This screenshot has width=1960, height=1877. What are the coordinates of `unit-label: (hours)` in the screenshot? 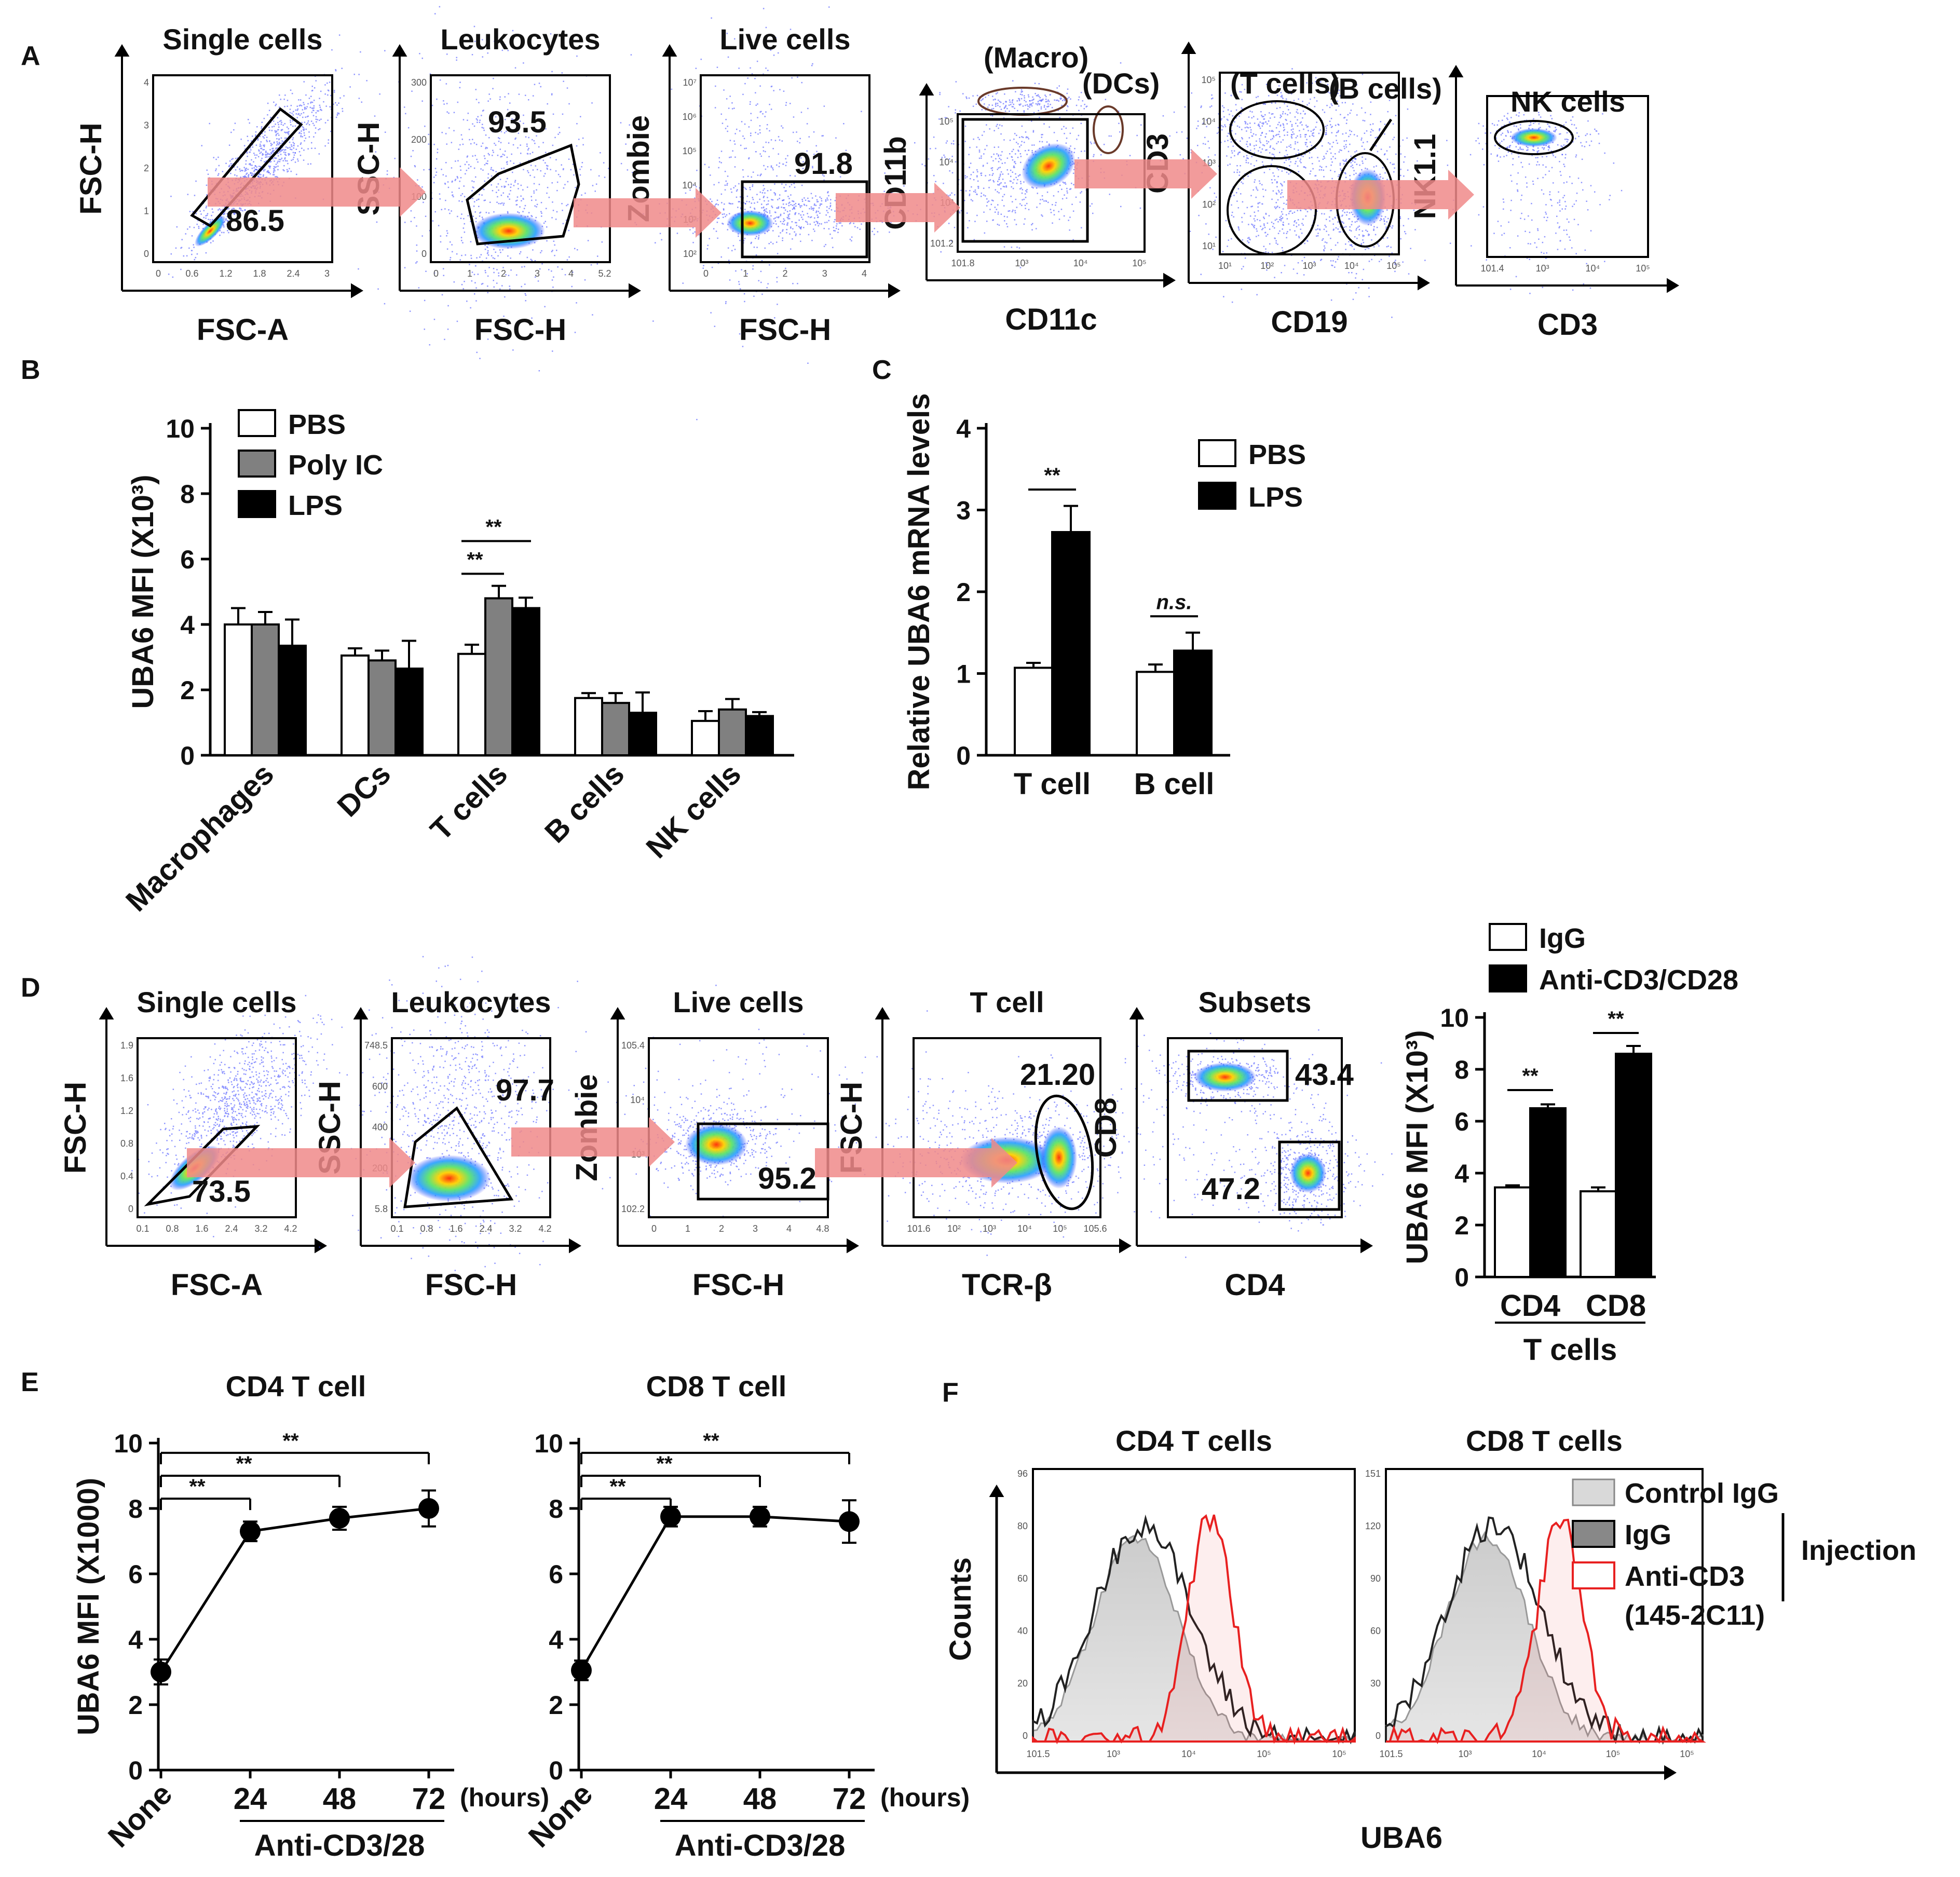 It's located at (925, 1797).